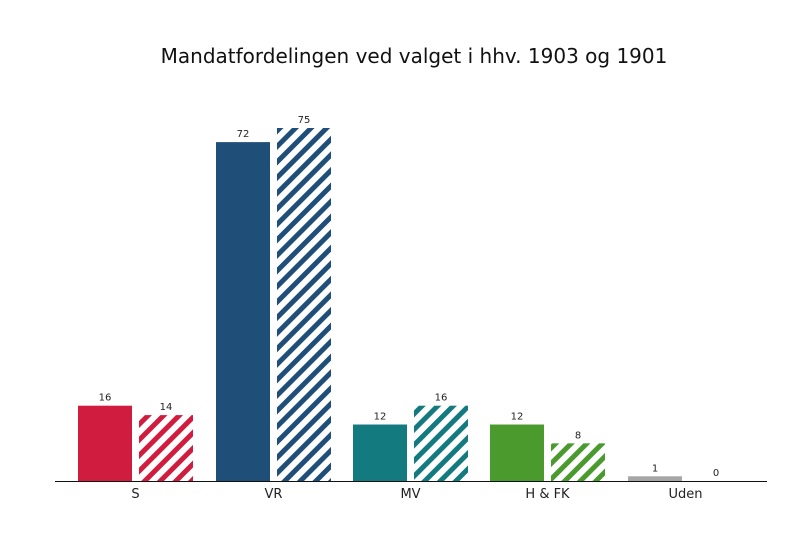 The image size is (800, 560). What do you see at coordinates (578, 435) in the screenshot?
I see `value-label: 8` at bounding box center [578, 435].